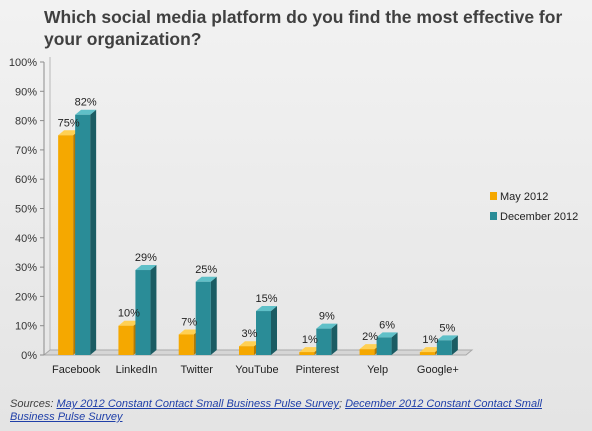 Image resolution: width=592 pixels, height=431 pixels. What do you see at coordinates (146, 258) in the screenshot?
I see `data-label-december-2012: 29%` at bounding box center [146, 258].